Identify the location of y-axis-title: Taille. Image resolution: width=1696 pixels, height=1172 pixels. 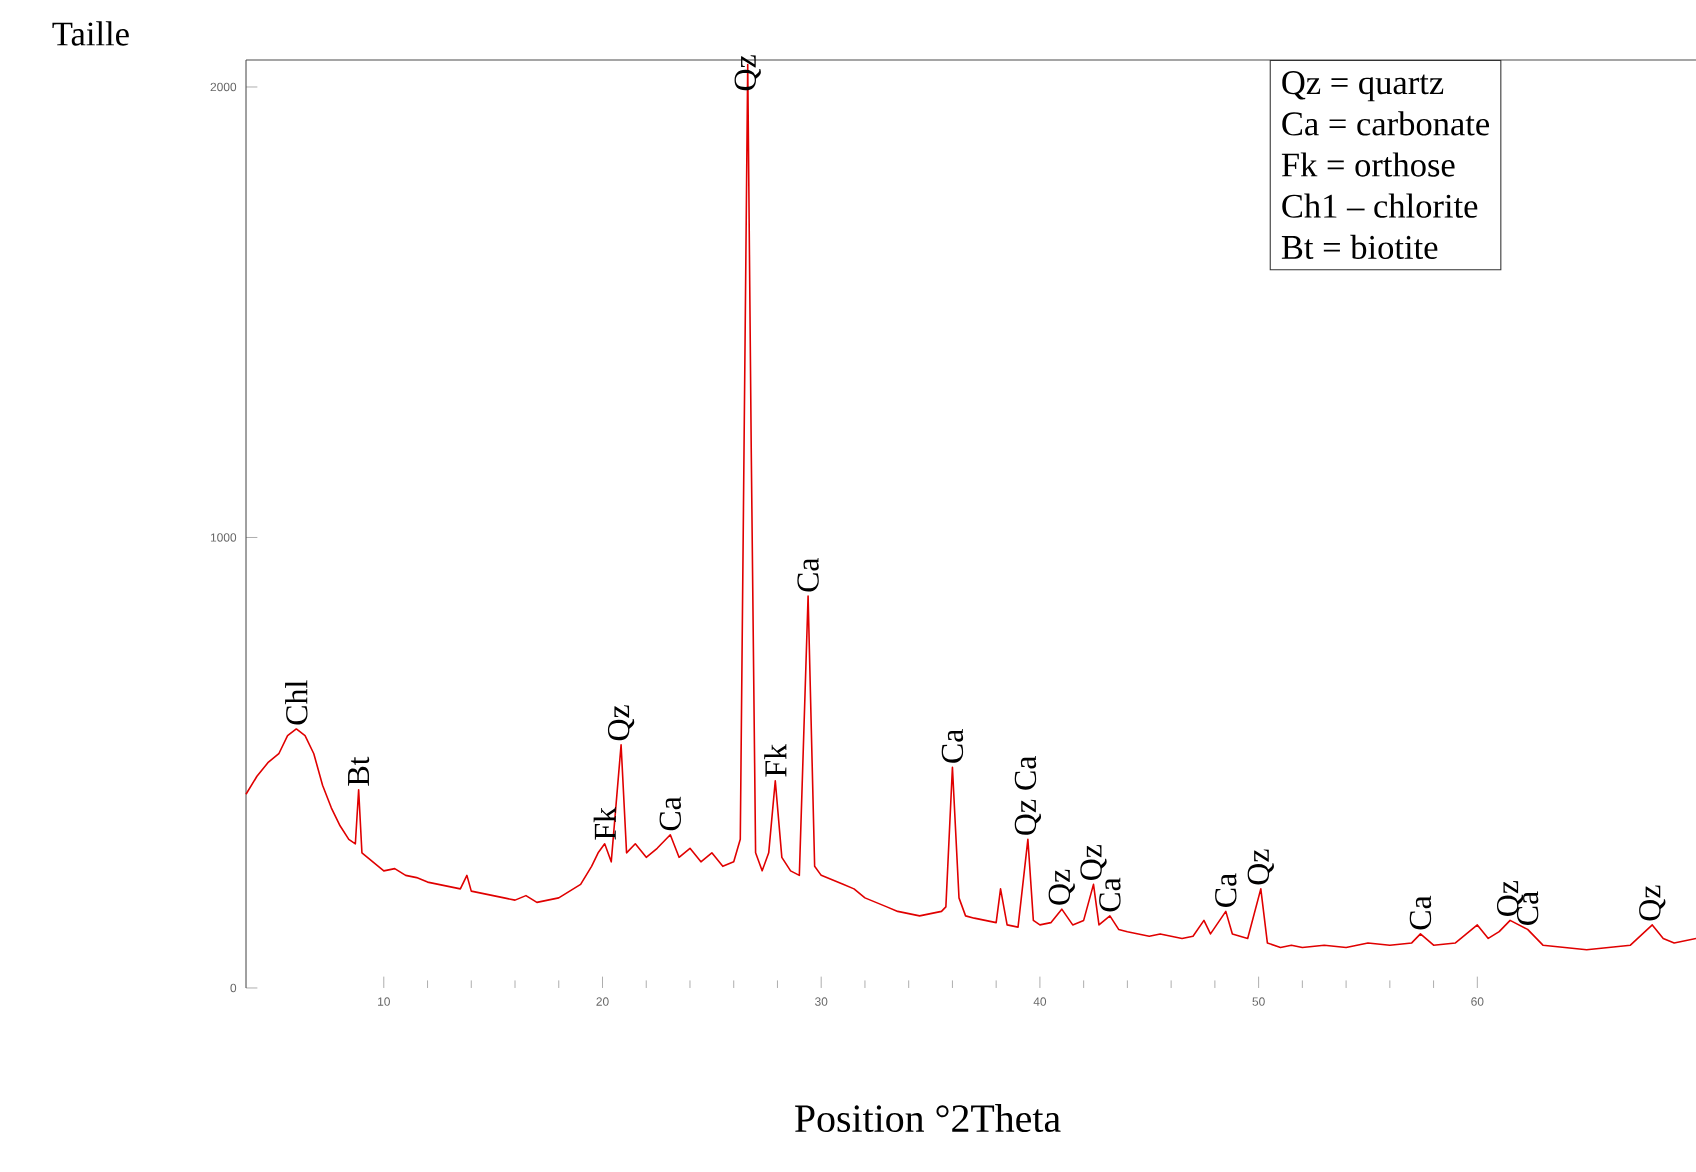
(90, 33).